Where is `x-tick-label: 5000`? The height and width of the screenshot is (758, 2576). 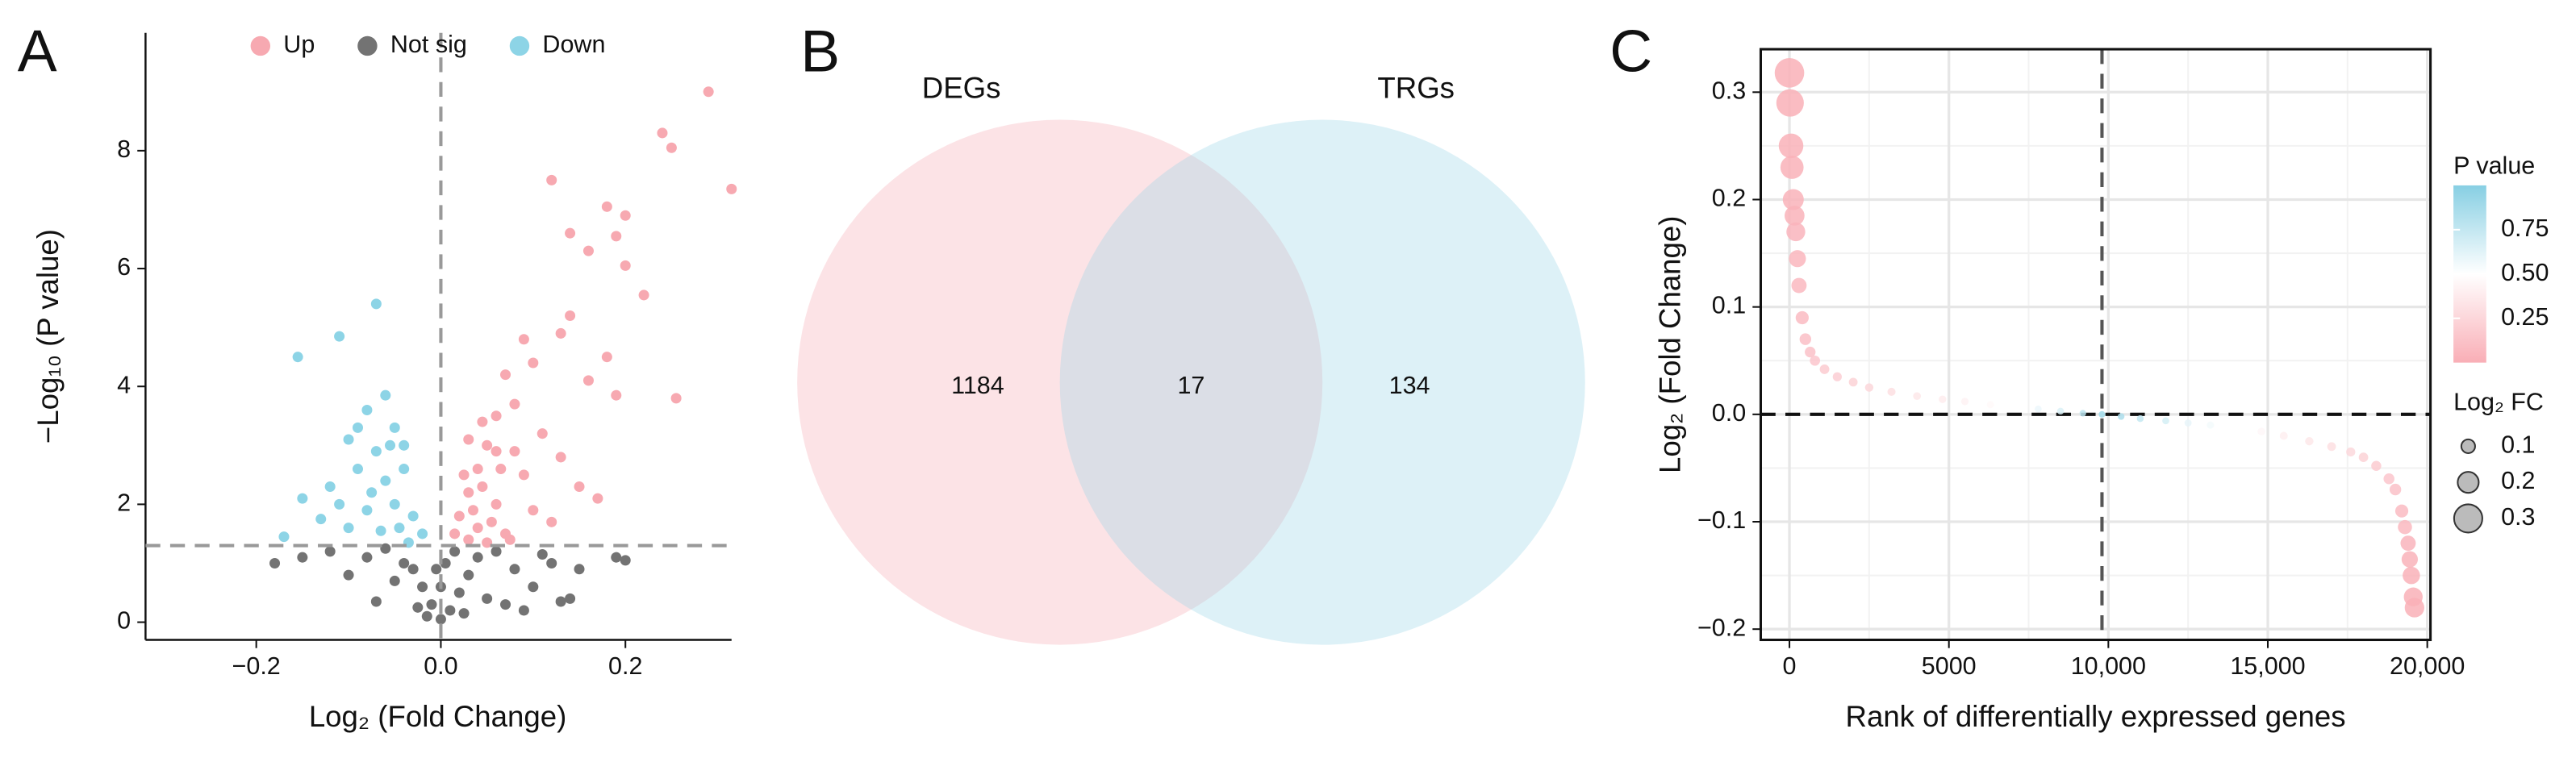
x-tick-label: 5000 is located at coordinates (1949, 666).